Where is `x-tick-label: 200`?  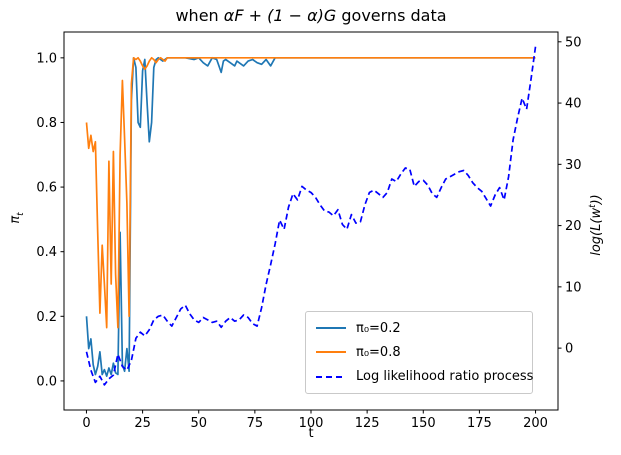 x-tick-label: 200 is located at coordinates (535, 423).